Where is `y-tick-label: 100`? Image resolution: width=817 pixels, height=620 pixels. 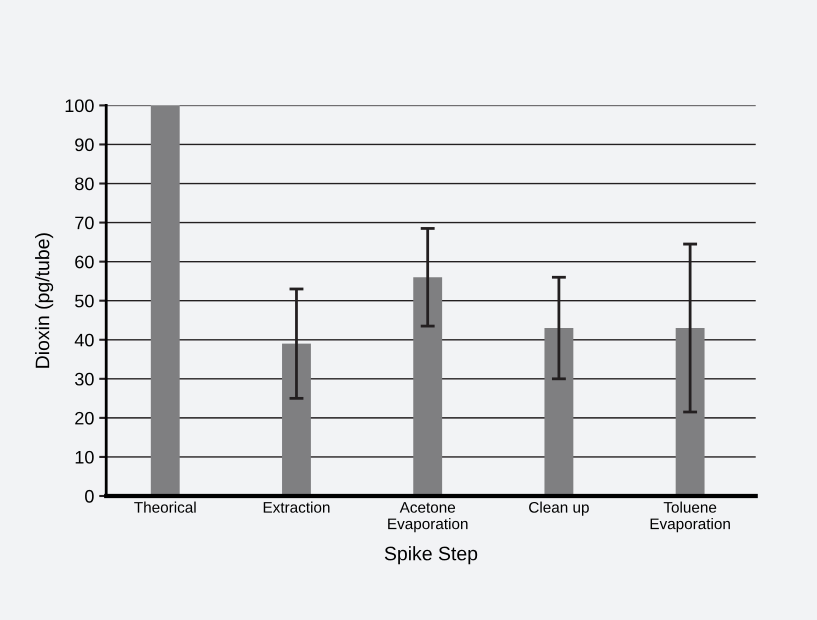 y-tick-label: 100 is located at coordinates (80, 105).